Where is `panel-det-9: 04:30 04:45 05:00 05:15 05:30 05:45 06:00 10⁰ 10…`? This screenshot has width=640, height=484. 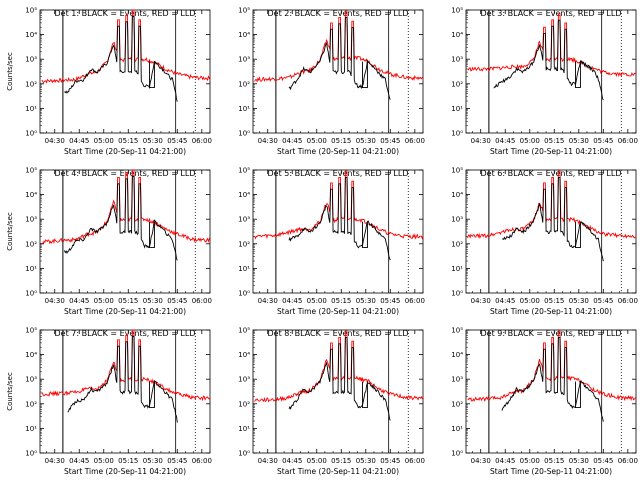
panel-det-9: 04:30 04:45 05:00 05:15 05:30 05:45 06:00 10⁰ 10… is located at coordinates (544, 402).